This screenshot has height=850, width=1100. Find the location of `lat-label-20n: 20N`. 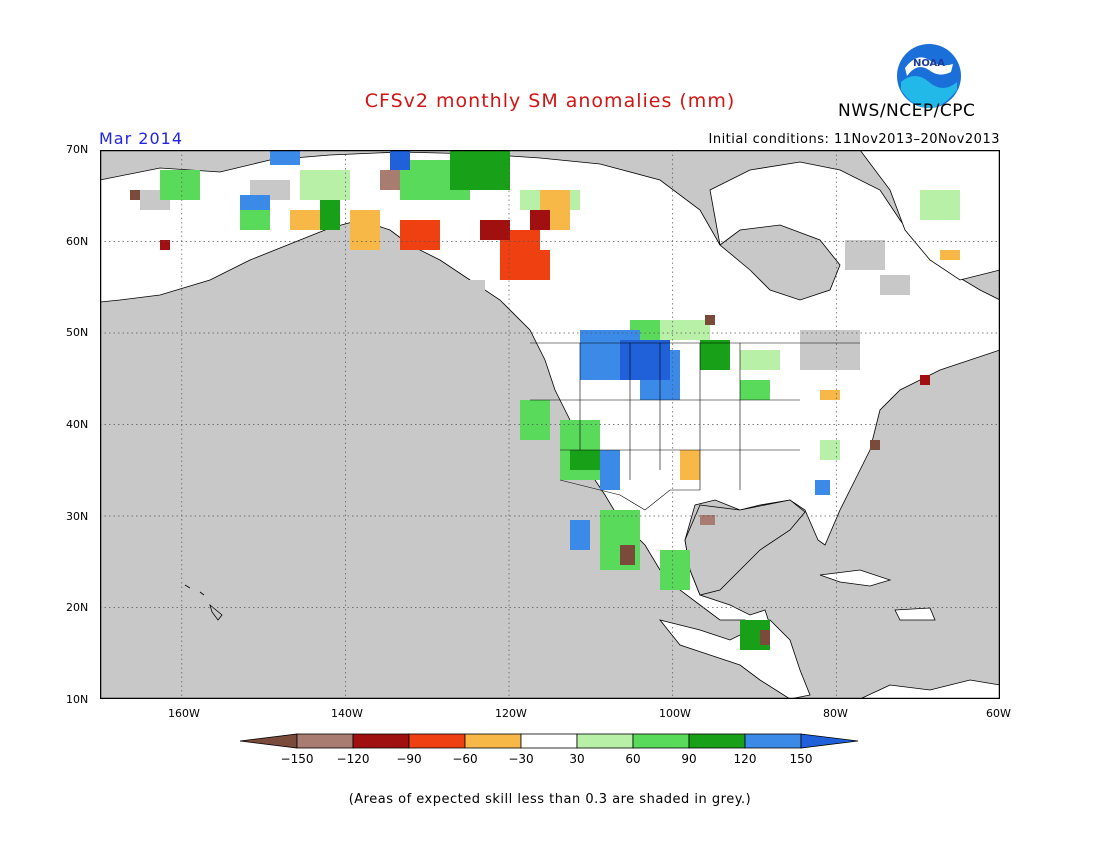

lat-label-20n: 20N is located at coordinates (77, 607).